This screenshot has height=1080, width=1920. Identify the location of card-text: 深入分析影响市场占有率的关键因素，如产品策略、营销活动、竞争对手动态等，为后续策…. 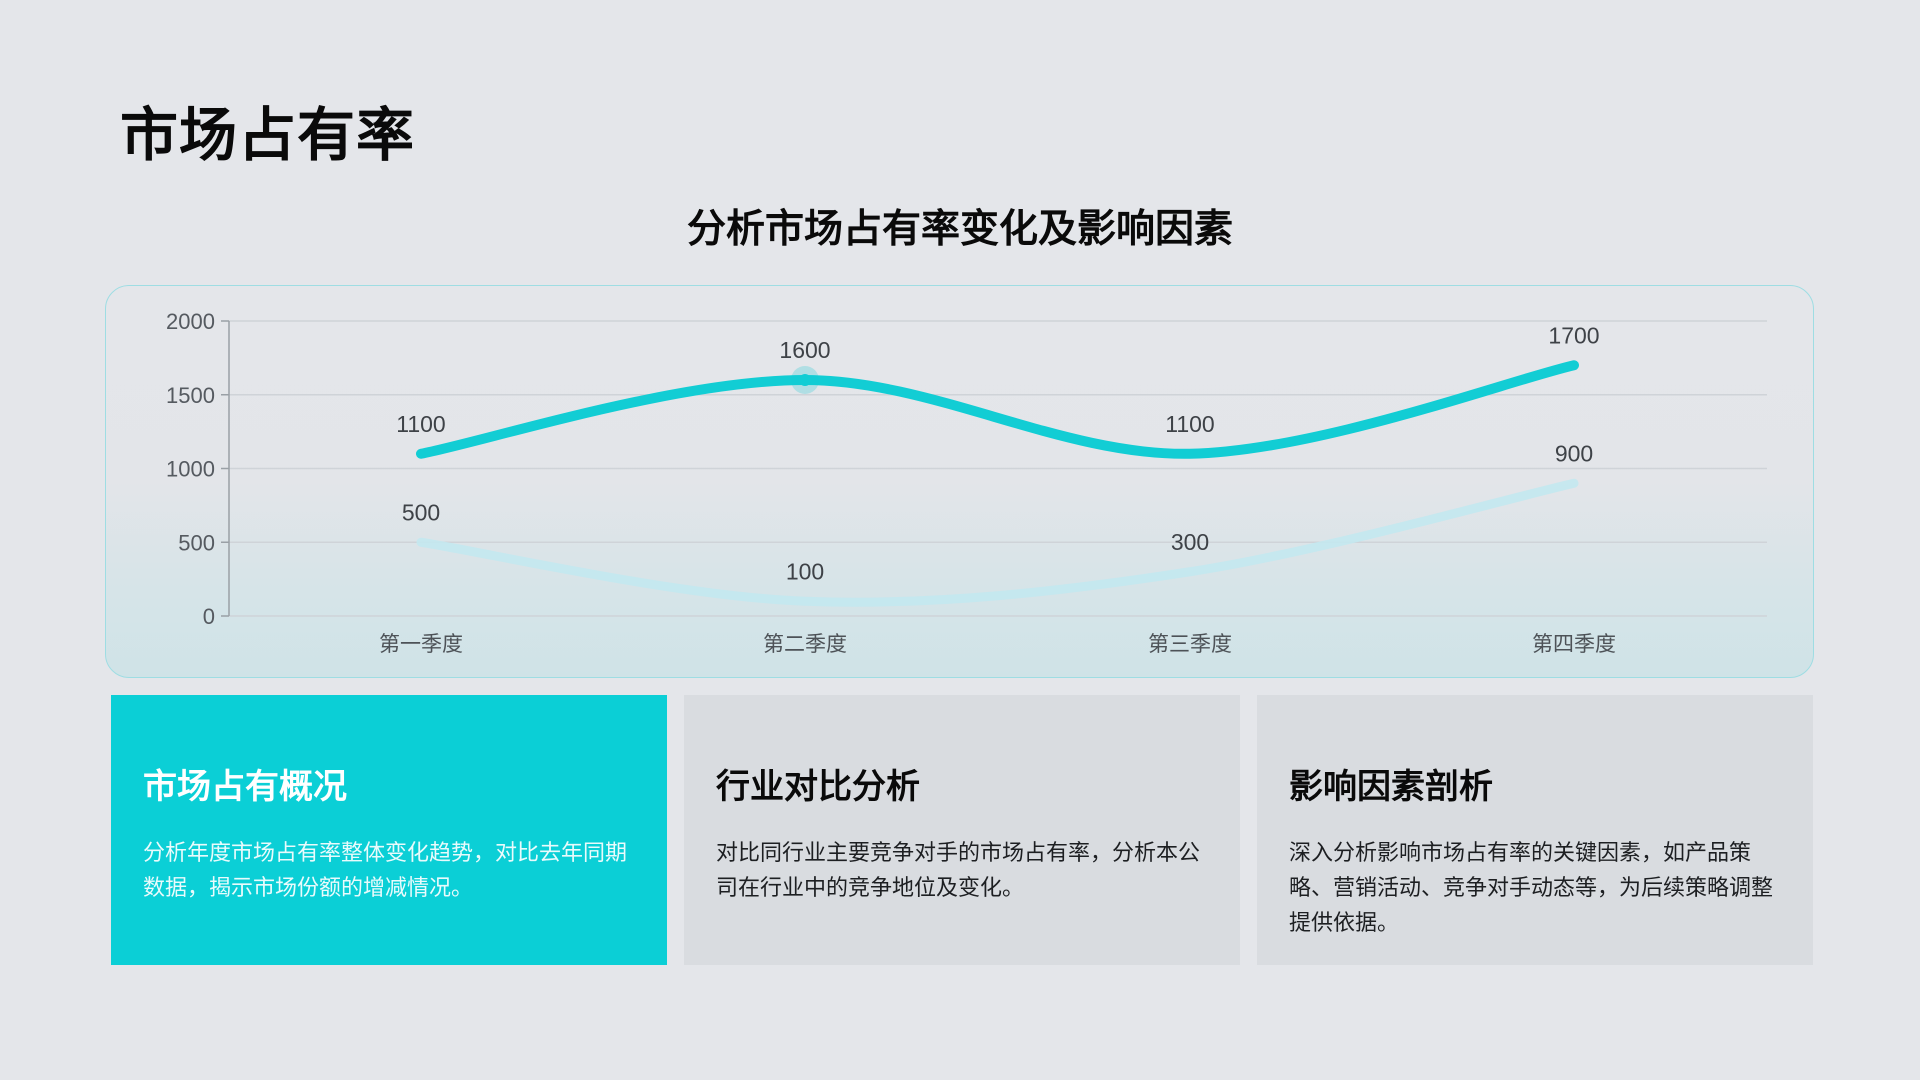
(1531, 888).